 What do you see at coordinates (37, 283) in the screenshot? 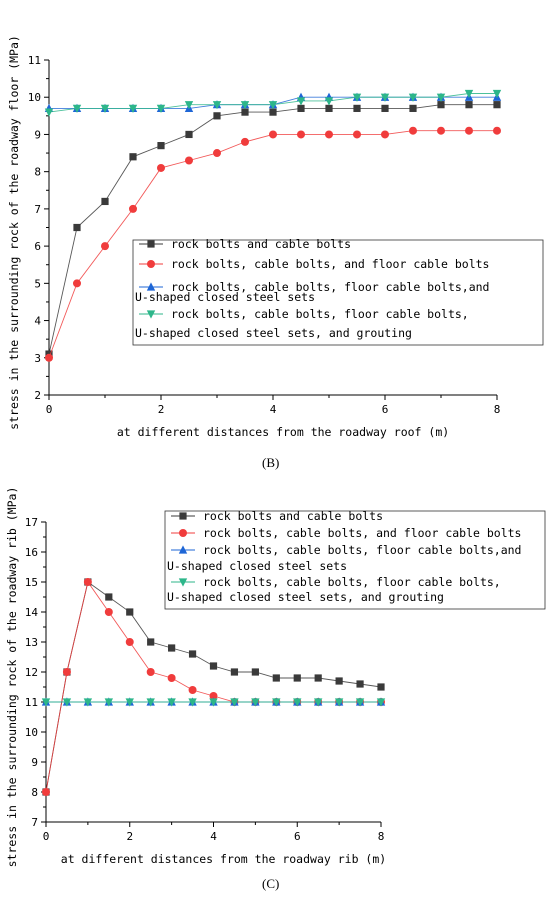
I see `y-tick-label: 5` at bounding box center [37, 283].